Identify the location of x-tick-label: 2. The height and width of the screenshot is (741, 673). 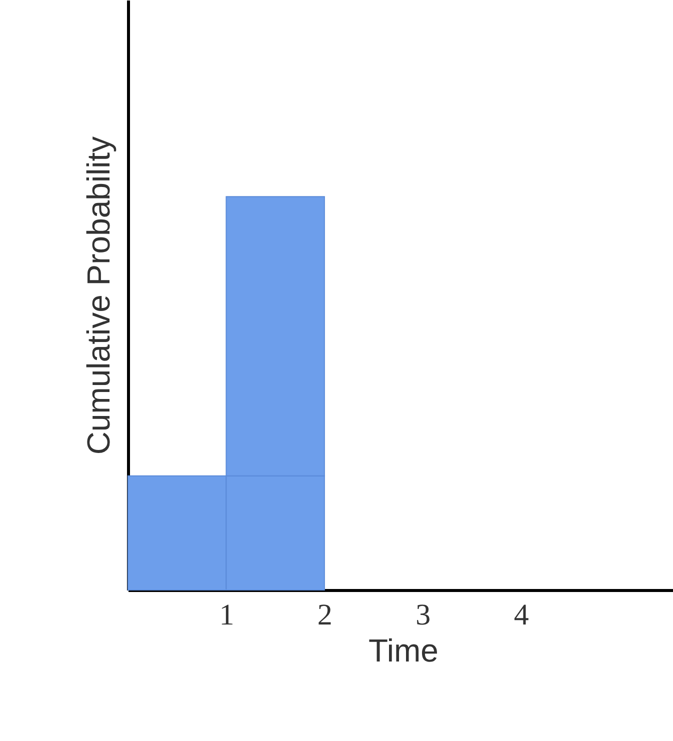
(324, 615).